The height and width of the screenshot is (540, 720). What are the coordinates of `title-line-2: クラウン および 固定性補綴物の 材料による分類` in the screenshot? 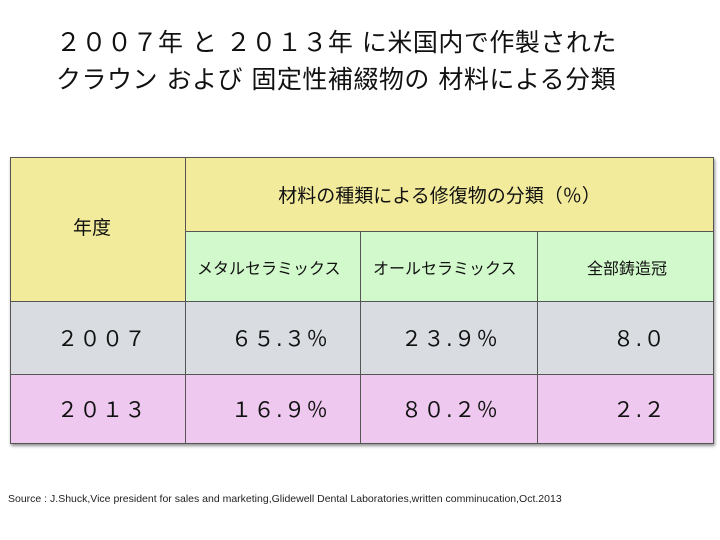 It's located at (336, 79).